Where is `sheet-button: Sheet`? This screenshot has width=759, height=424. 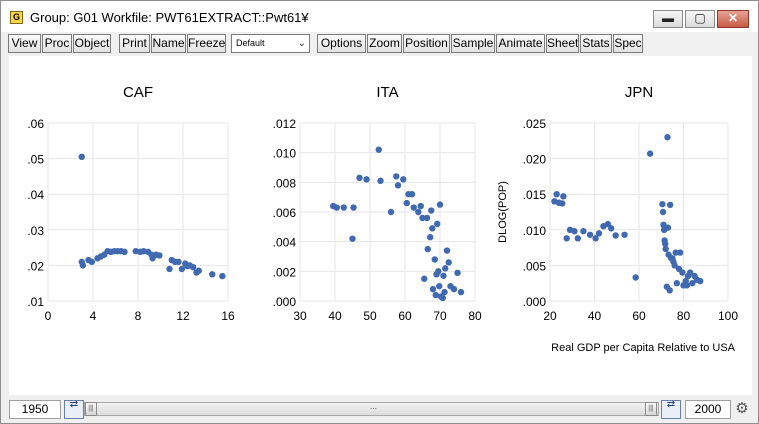 sheet-button: Sheet is located at coordinates (562, 43).